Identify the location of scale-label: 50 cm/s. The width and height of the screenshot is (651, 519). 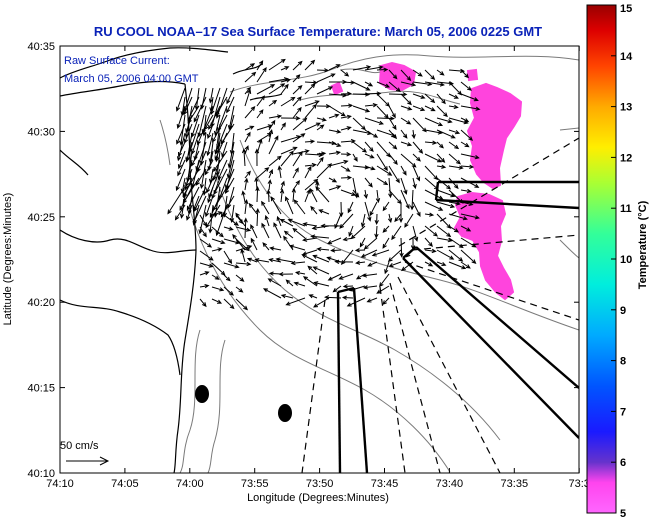
(79, 446).